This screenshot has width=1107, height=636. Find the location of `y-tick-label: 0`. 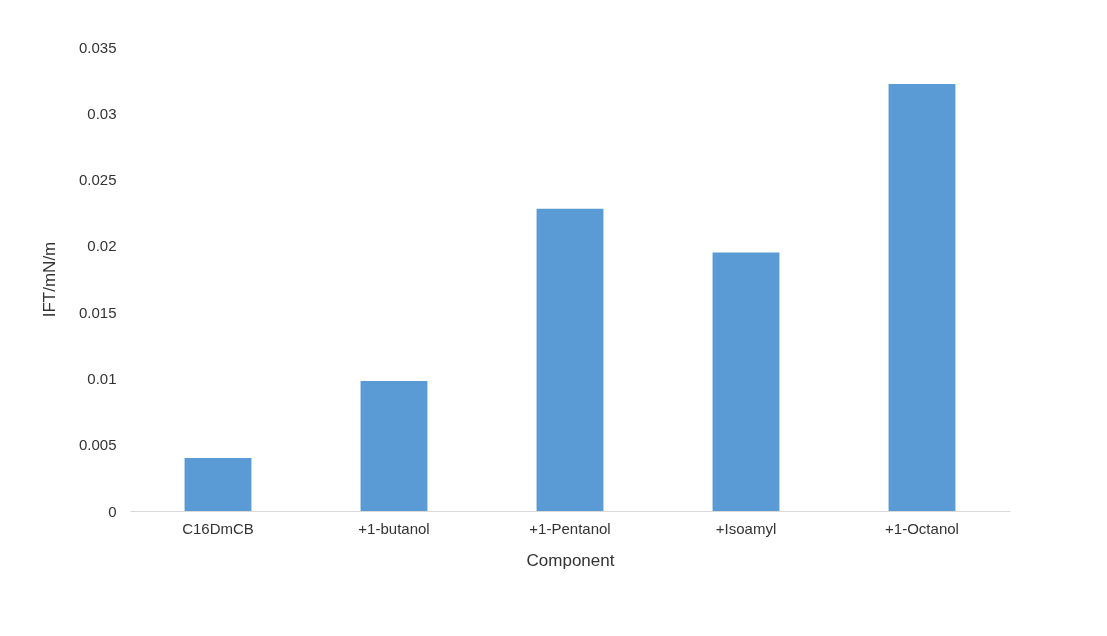

y-tick-label: 0 is located at coordinates (112, 511).